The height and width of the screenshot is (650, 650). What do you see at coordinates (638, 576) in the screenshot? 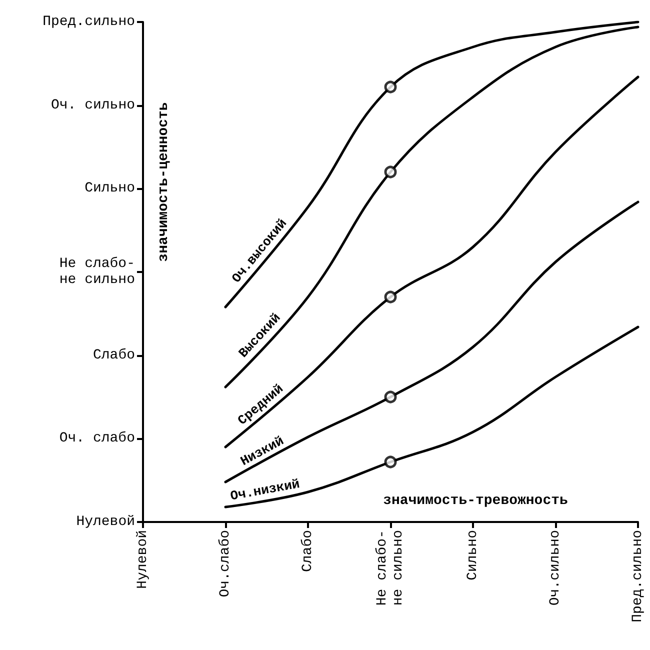
I see `x-tick-label: Пред.сильно` at bounding box center [638, 576].